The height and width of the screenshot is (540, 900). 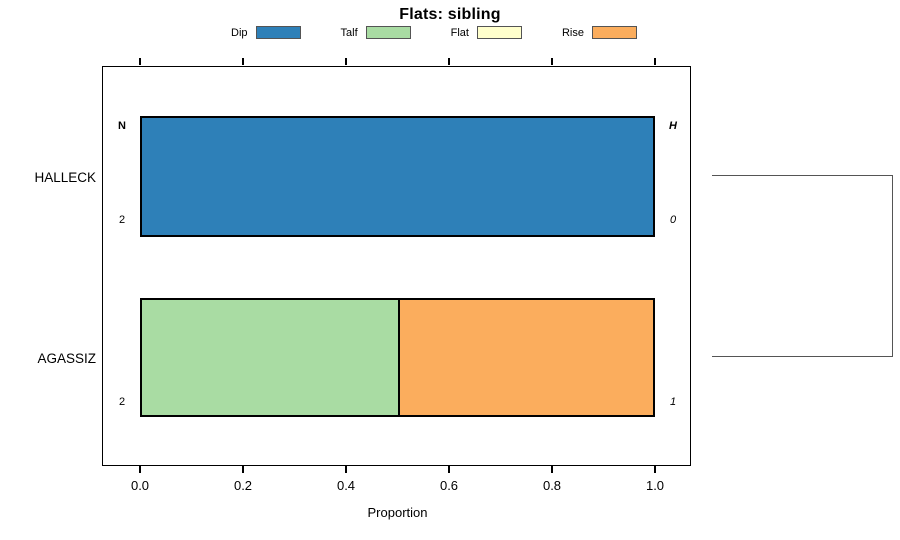 I want to click on y-label-agassiz: AGASSIZ, so click(x=66, y=358).